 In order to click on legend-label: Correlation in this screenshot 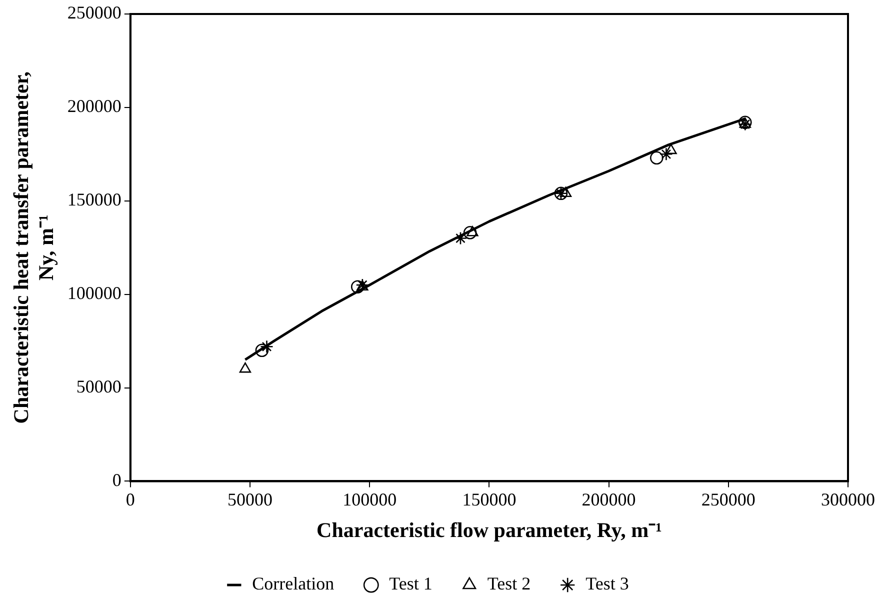, I will do `click(293, 584)`.